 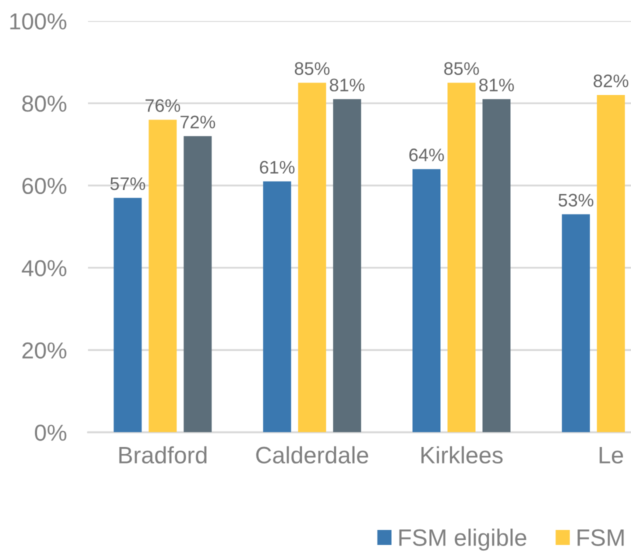 What do you see at coordinates (312, 455) in the screenshot?
I see `x-tick-label: Calderdale` at bounding box center [312, 455].